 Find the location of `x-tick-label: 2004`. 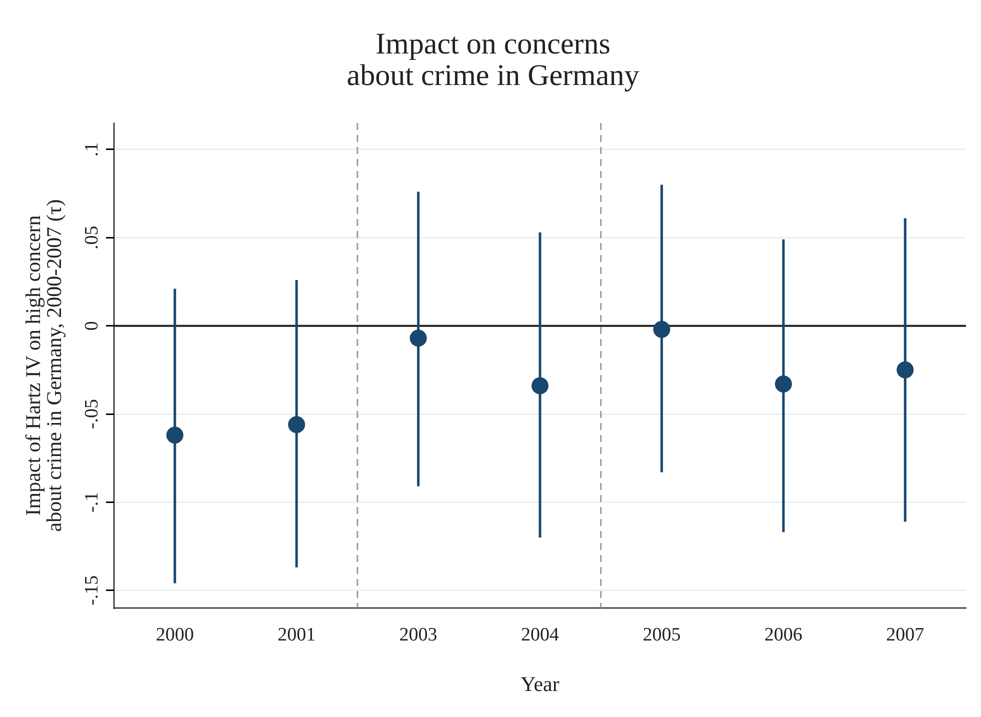

x-tick-label: 2004 is located at coordinates (540, 635).